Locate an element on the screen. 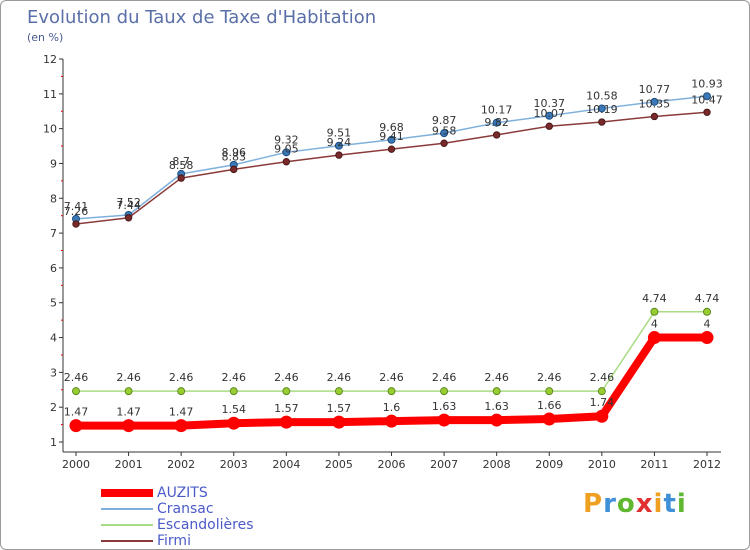 The height and width of the screenshot is (550, 750). data-label: 9.68 is located at coordinates (391, 127).